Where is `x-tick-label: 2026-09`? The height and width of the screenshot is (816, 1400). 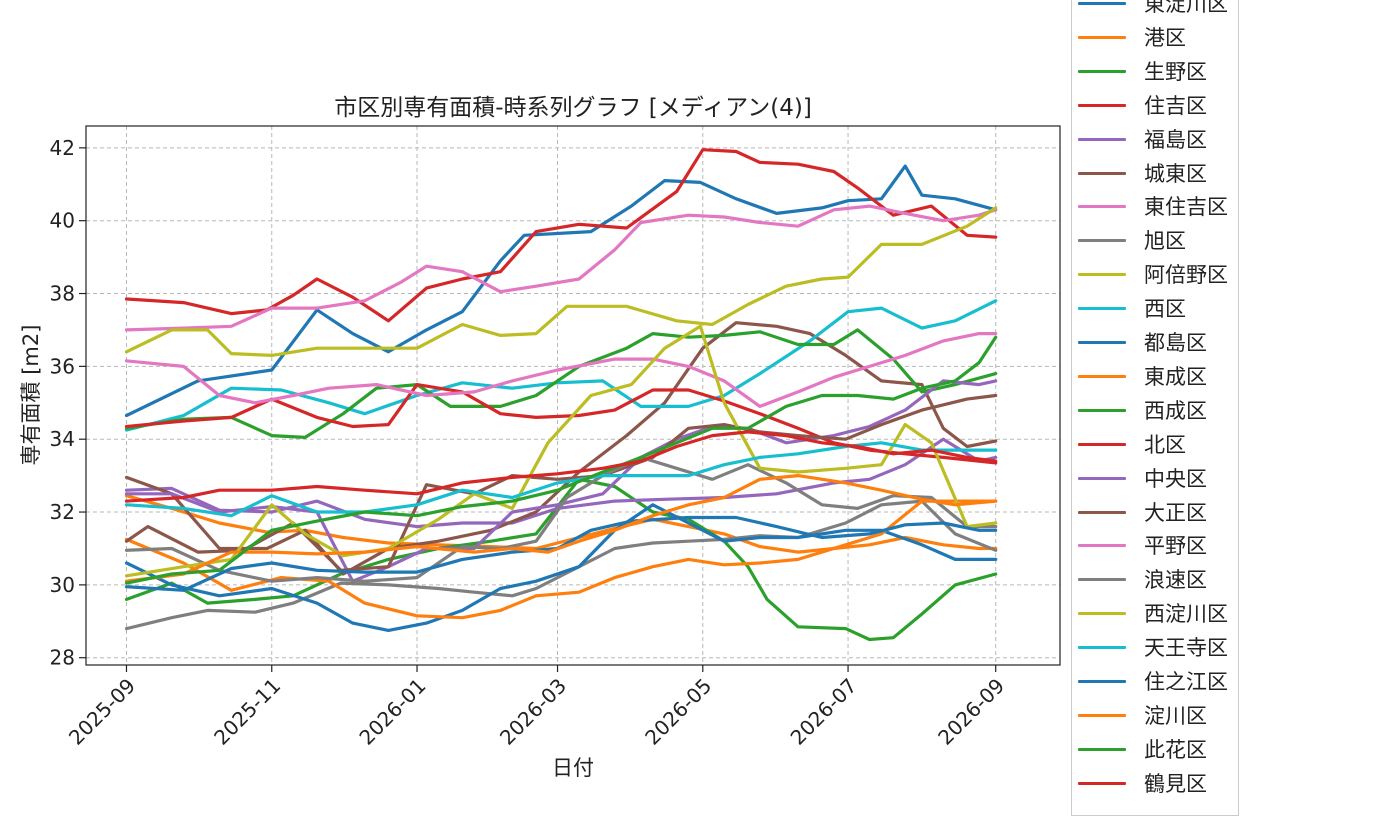 x-tick-label: 2026-09 is located at coordinates (971, 712).